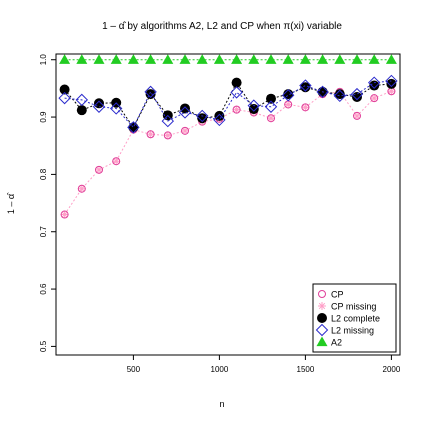 The image size is (423, 423). Describe the element at coordinates (43, 346) in the screenshot. I see `y-tick-label-0: 0.5` at that location.